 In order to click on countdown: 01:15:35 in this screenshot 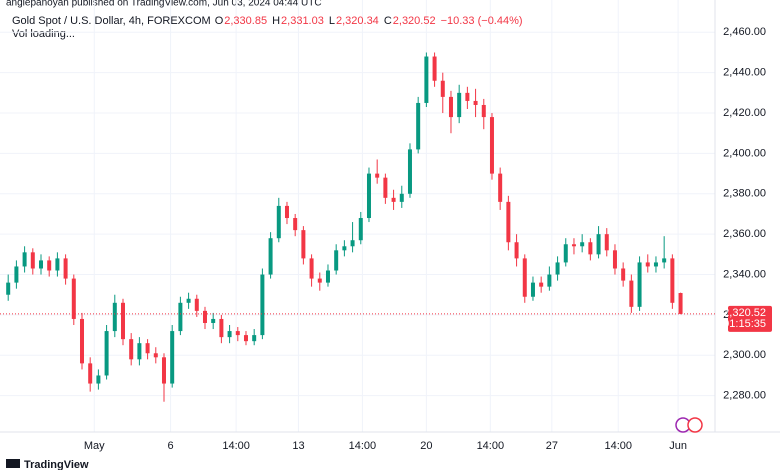, I will do `click(744, 324)`.